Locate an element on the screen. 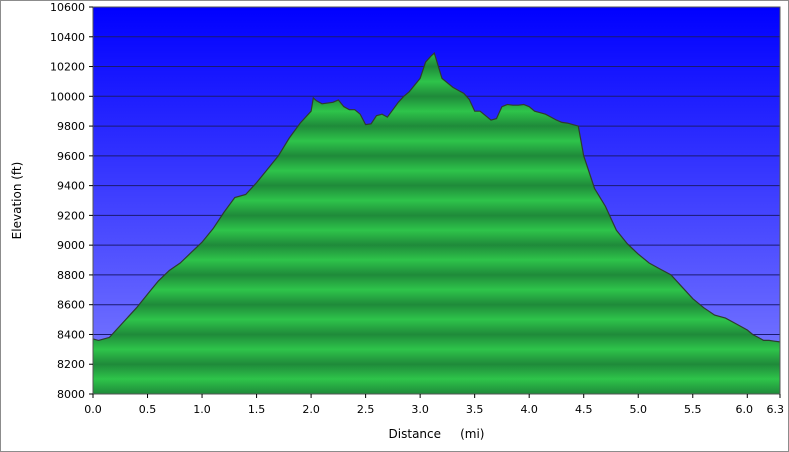  x-tick-label: 6.3 is located at coordinates (776, 409).